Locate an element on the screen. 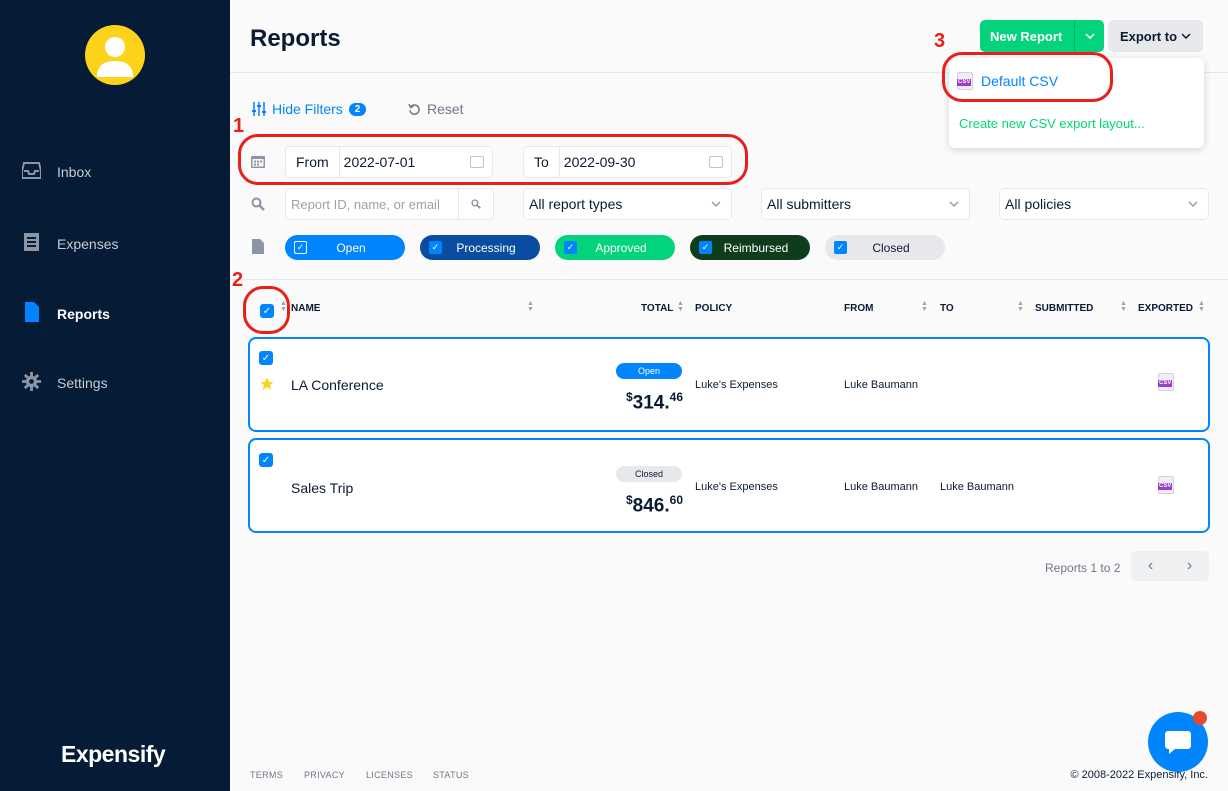 Image resolution: width=1228 pixels, height=791 pixels. pagination-summary: Reports 1 to 2 is located at coordinates (1083, 568).